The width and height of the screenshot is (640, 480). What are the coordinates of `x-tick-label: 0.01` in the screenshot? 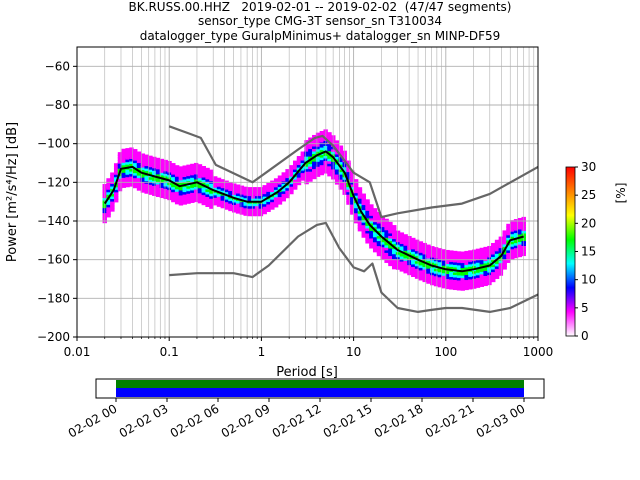 It's located at (77, 352).